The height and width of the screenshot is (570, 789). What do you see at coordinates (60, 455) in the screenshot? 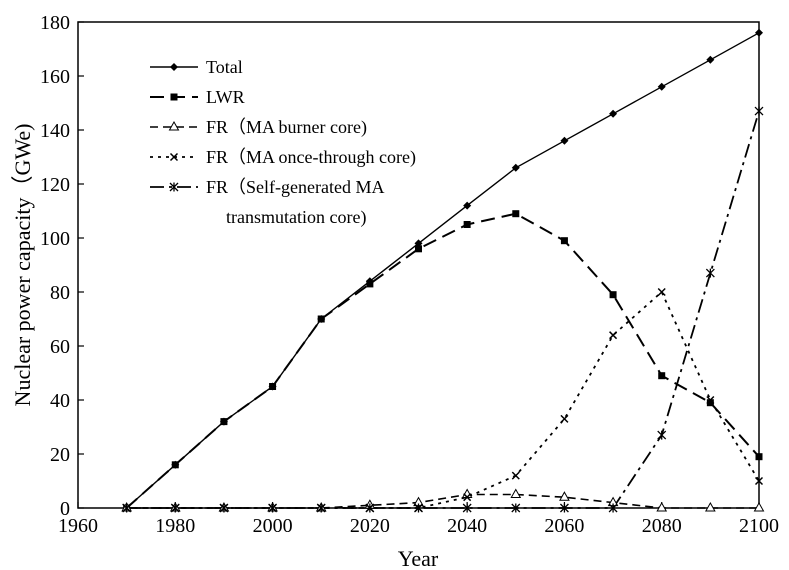
I see `y-tick-label: 20` at bounding box center [60, 455].